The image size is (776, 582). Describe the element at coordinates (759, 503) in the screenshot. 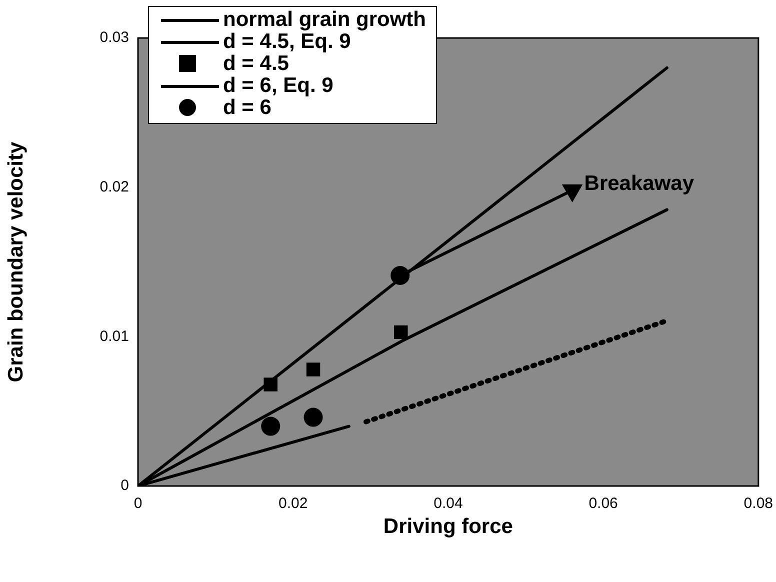

I see `x-tick-label: 0.08` at that location.